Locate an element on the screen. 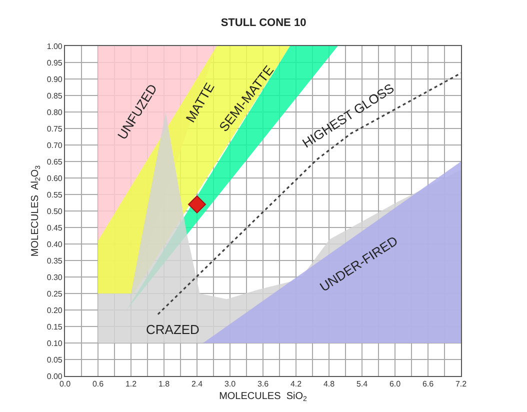 This screenshot has height=412, width=527. y-tick-label: 0.65 is located at coordinates (54, 161).